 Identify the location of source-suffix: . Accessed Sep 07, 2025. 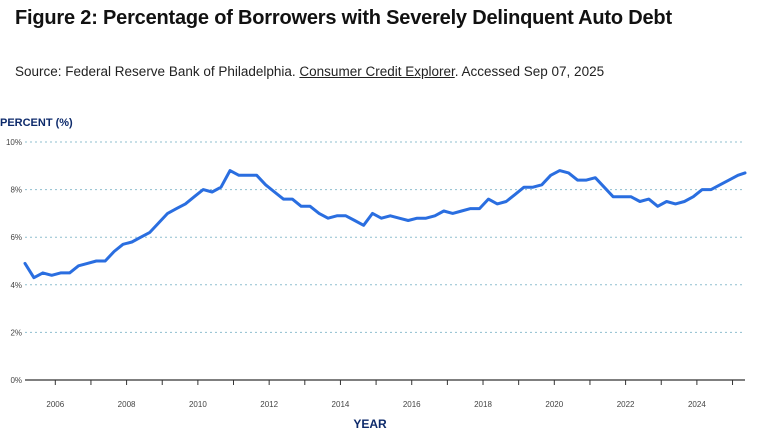
(529, 71).